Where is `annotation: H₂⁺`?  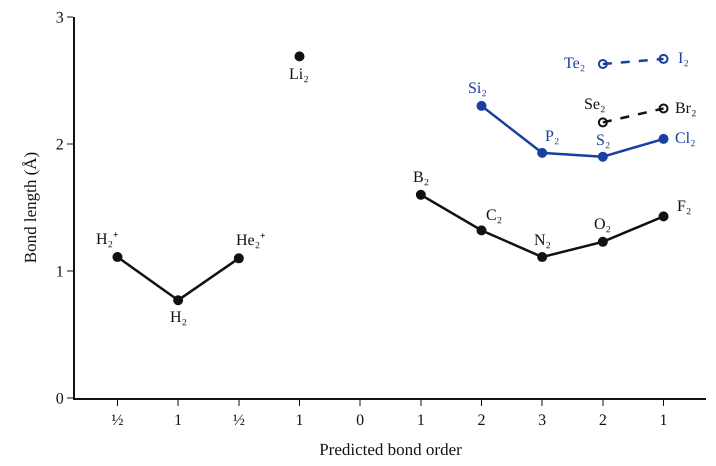 annotation: H₂⁺ is located at coordinates (107, 239).